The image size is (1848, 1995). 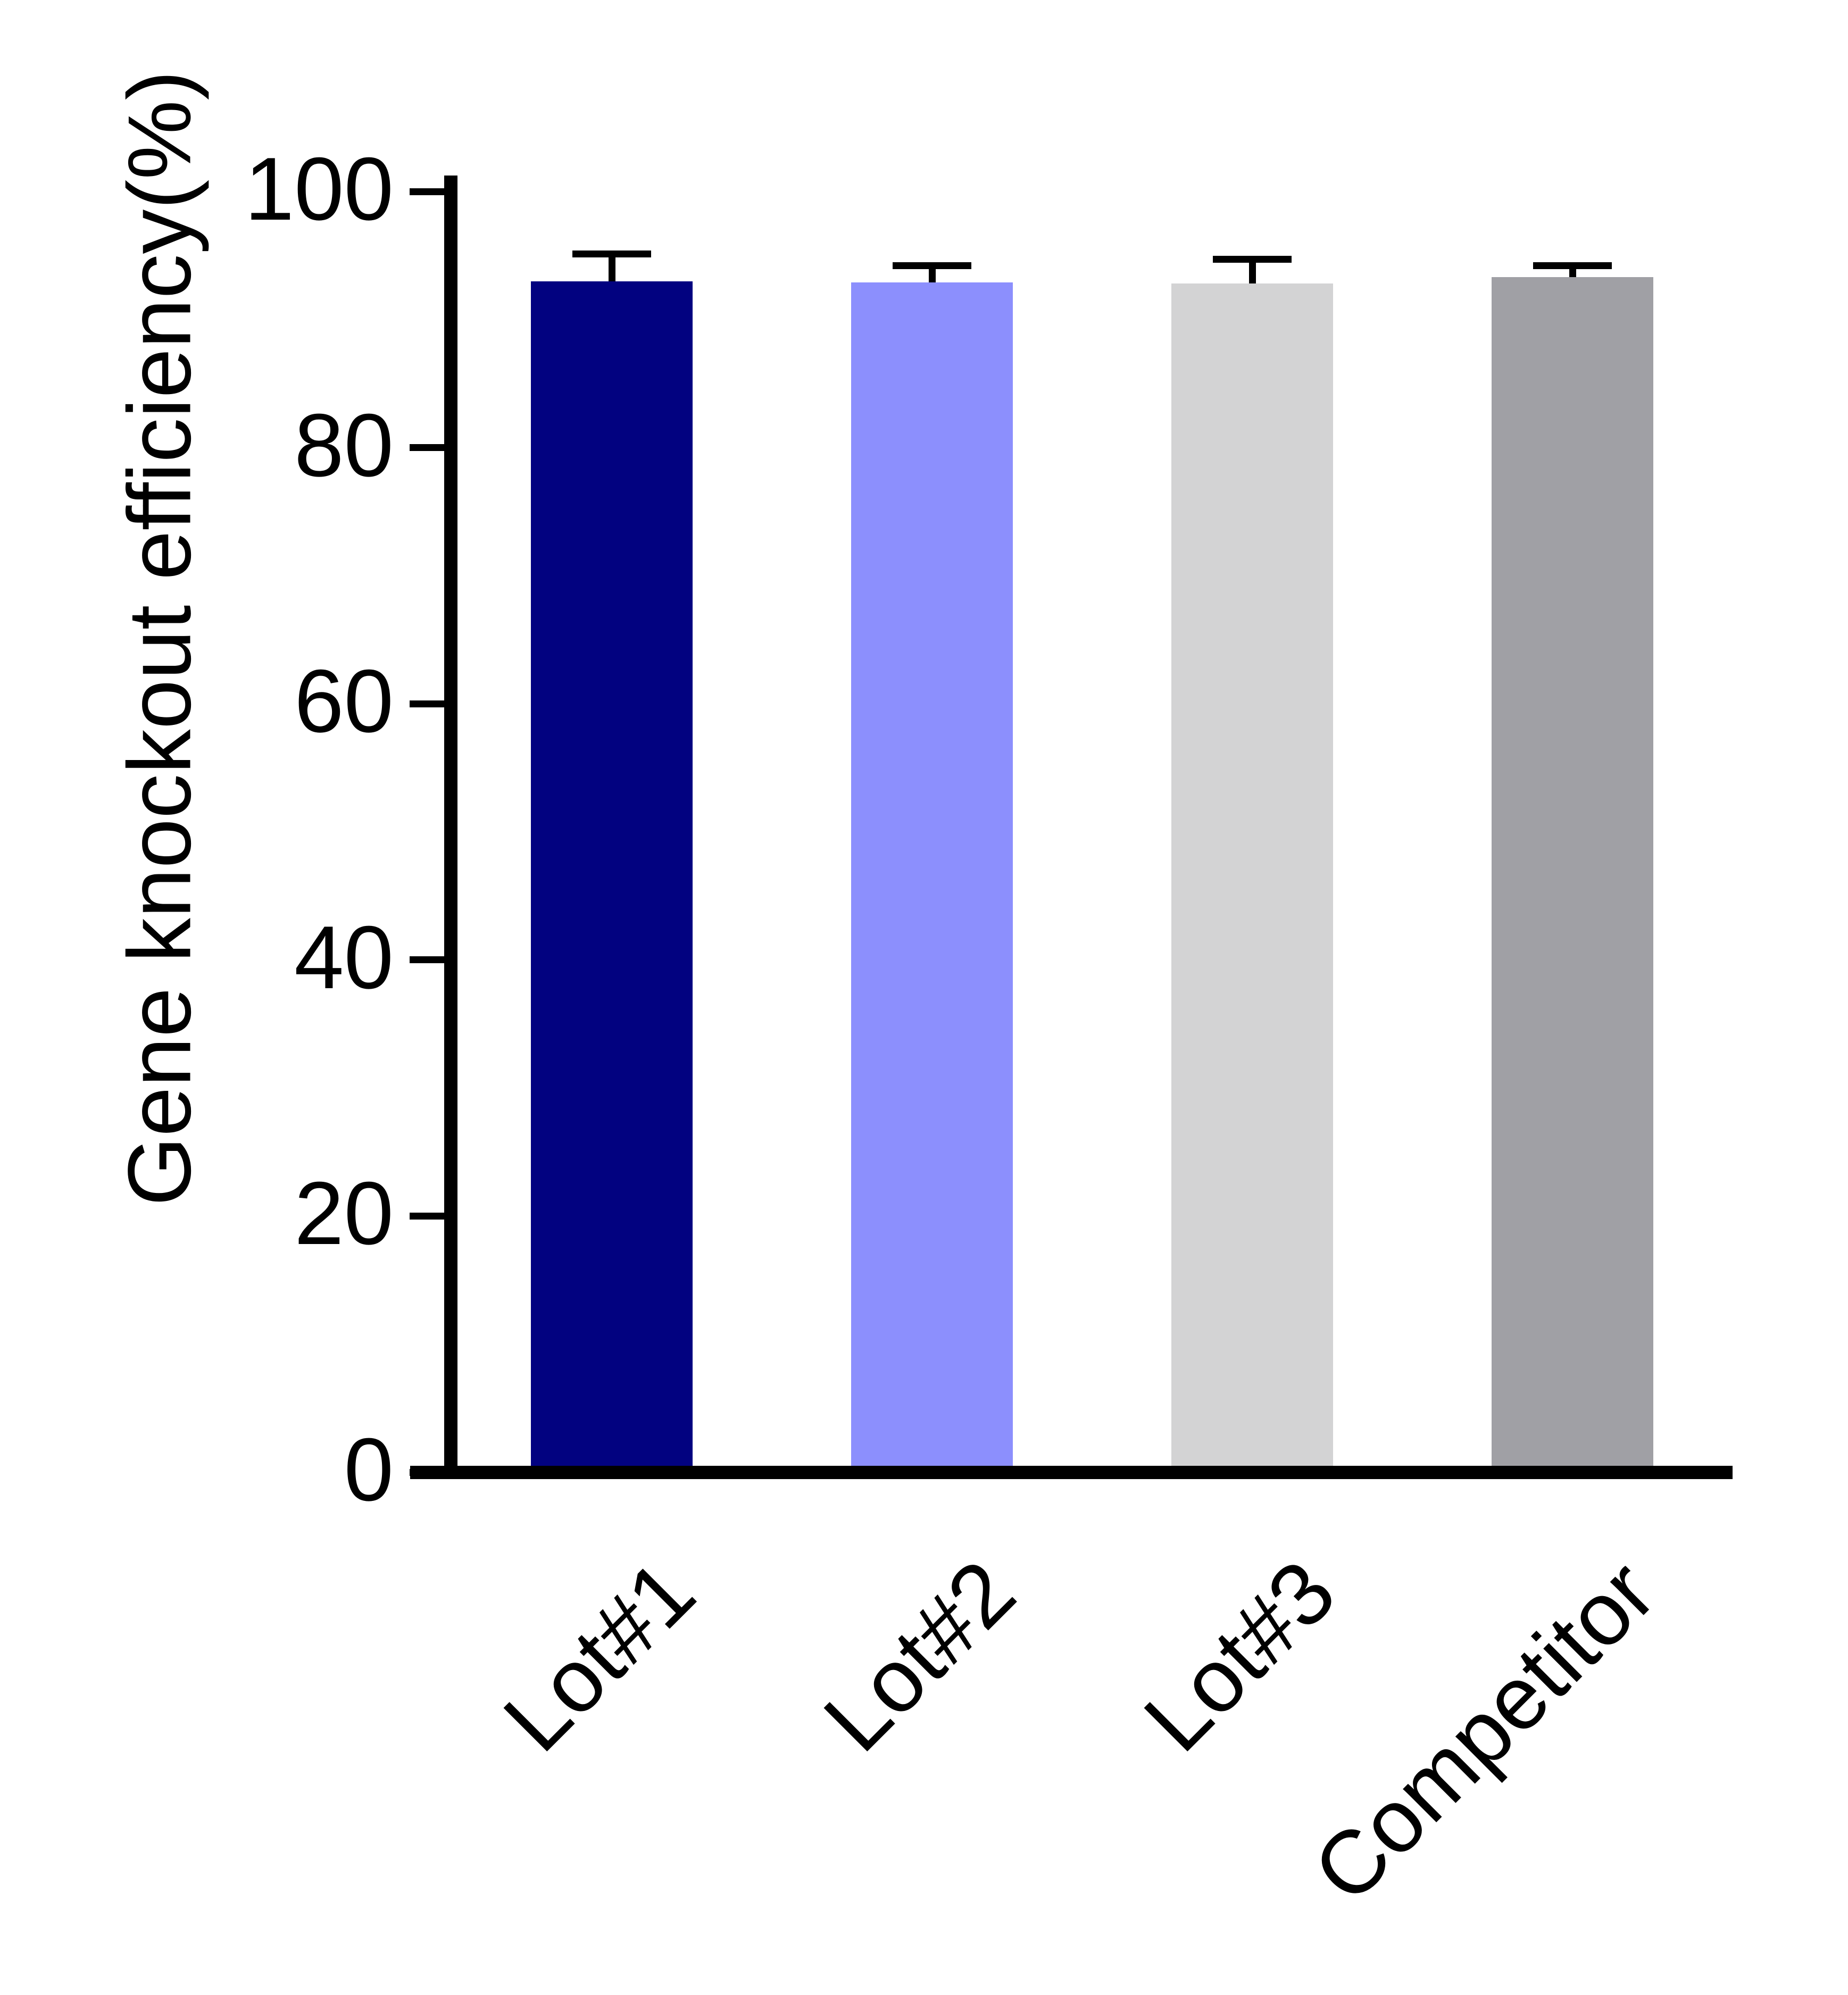 I want to click on y-tick-label: 80, so click(x=344, y=445).